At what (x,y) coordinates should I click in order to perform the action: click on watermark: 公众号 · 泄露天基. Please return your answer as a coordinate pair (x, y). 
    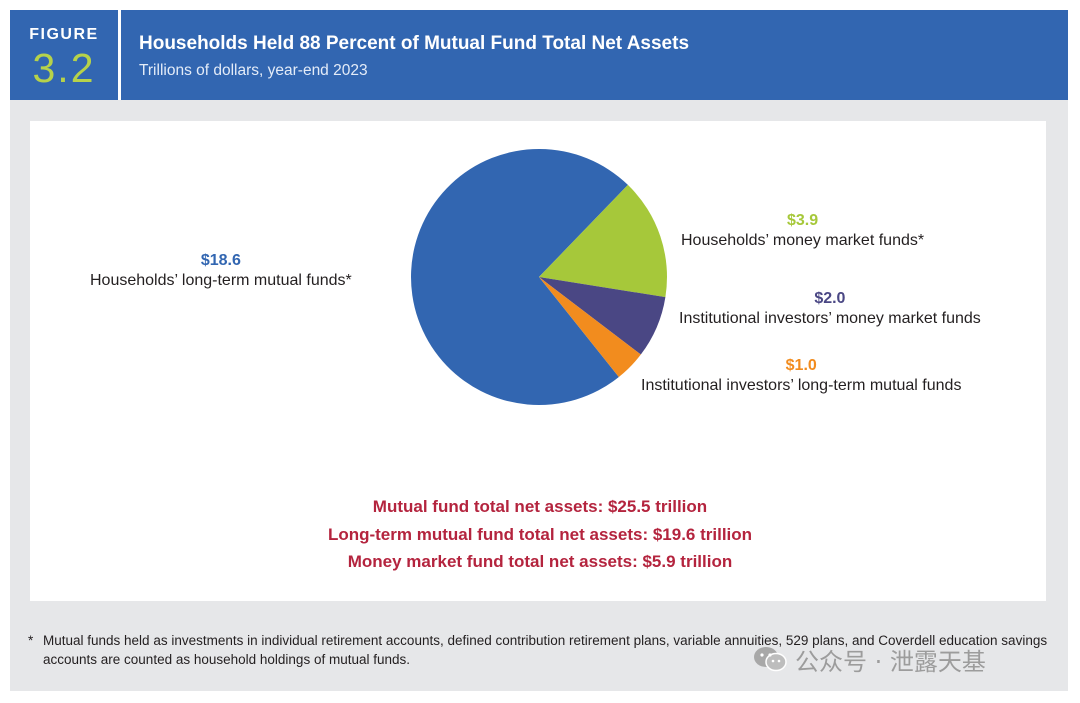
    Looking at the image, I should click on (869, 660).